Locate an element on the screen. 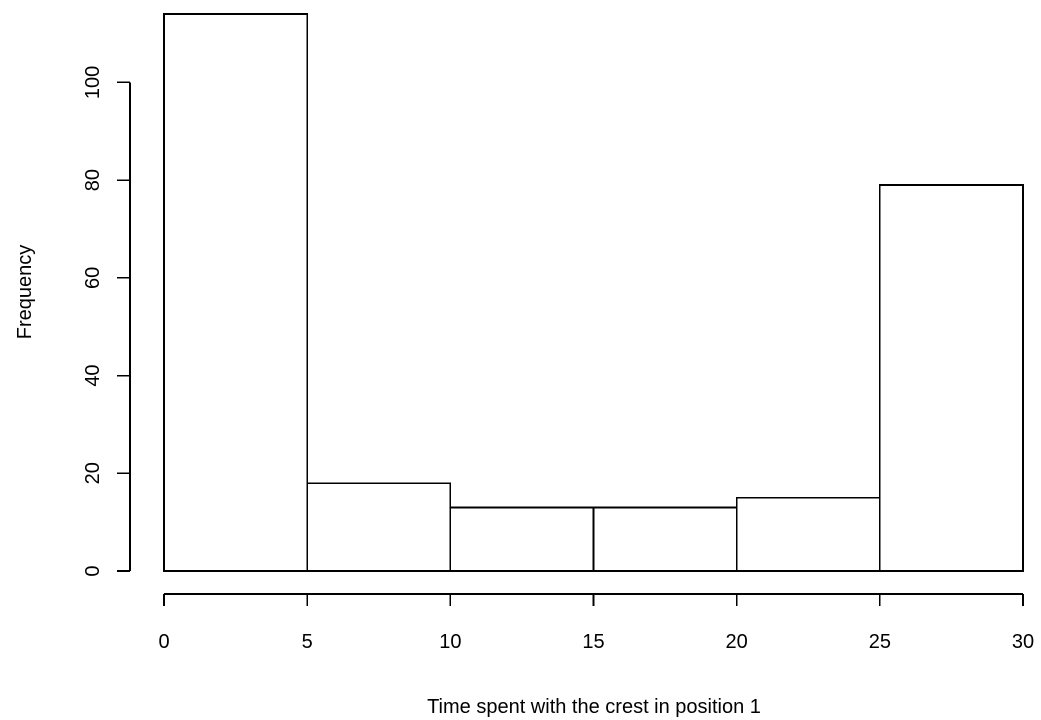  x-tick-label: 20 is located at coordinates (737, 642).